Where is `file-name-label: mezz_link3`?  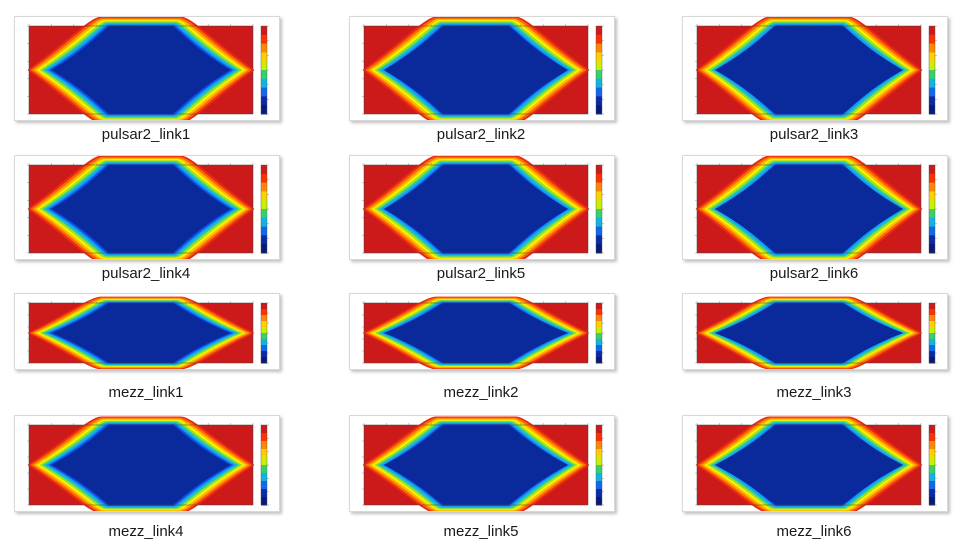 file-name-label: mezz_link3 is located at coordinates (814, 392).